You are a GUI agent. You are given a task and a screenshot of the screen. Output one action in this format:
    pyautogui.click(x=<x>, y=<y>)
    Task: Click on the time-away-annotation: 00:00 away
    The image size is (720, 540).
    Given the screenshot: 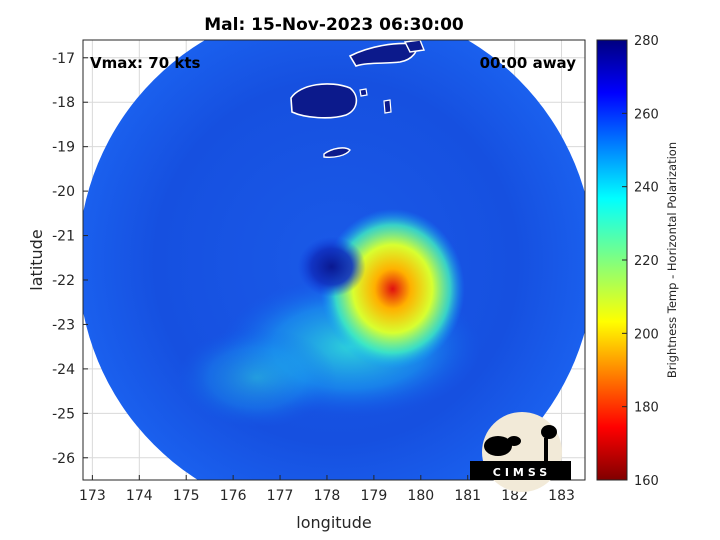 What is the action you would take?
    pyautogui.click(x=528, y=63)
    